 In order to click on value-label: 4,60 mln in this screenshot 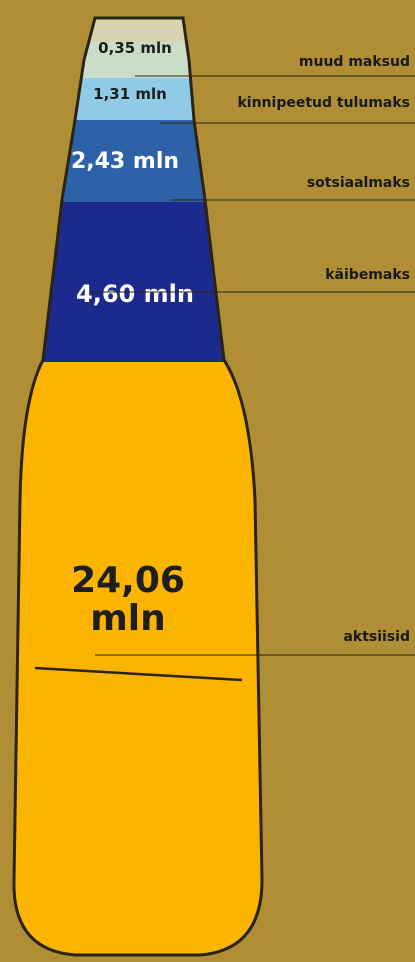, I will do `click(135, 294)`.